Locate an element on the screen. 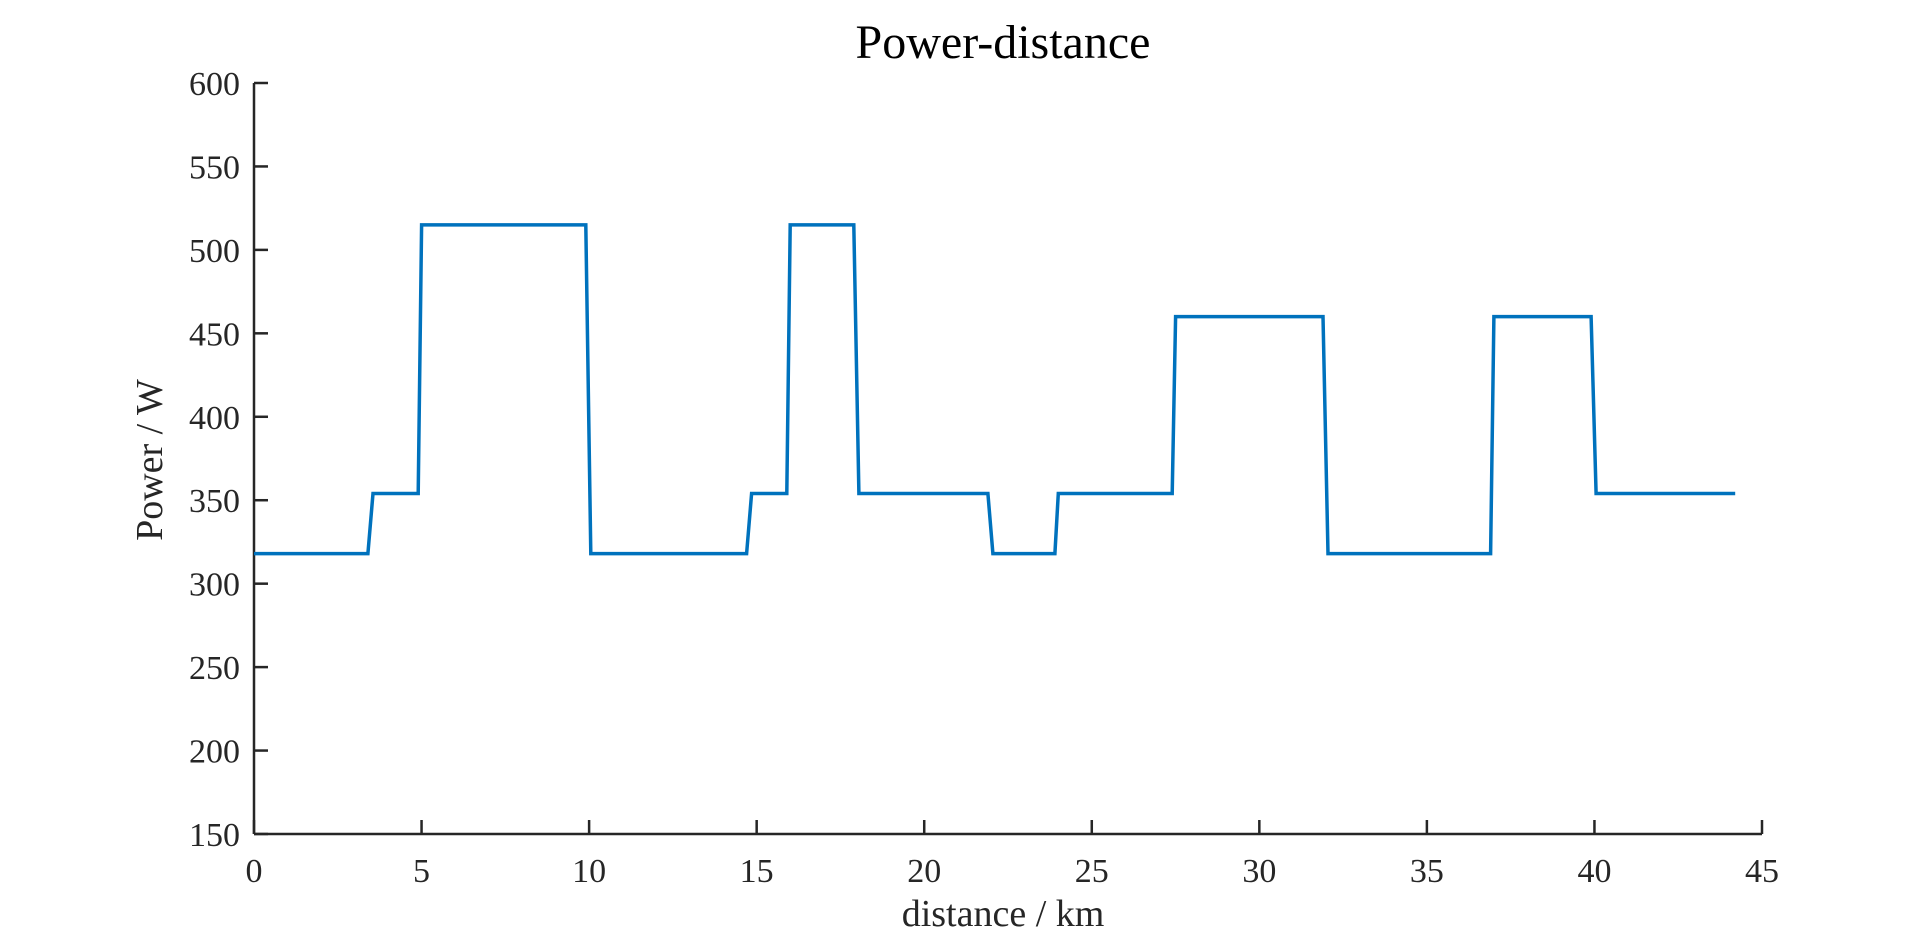 Image resolution: width=1920 pixels, height=937 pixels. y-tick-label: 250 is located at coordinates (214, 668).